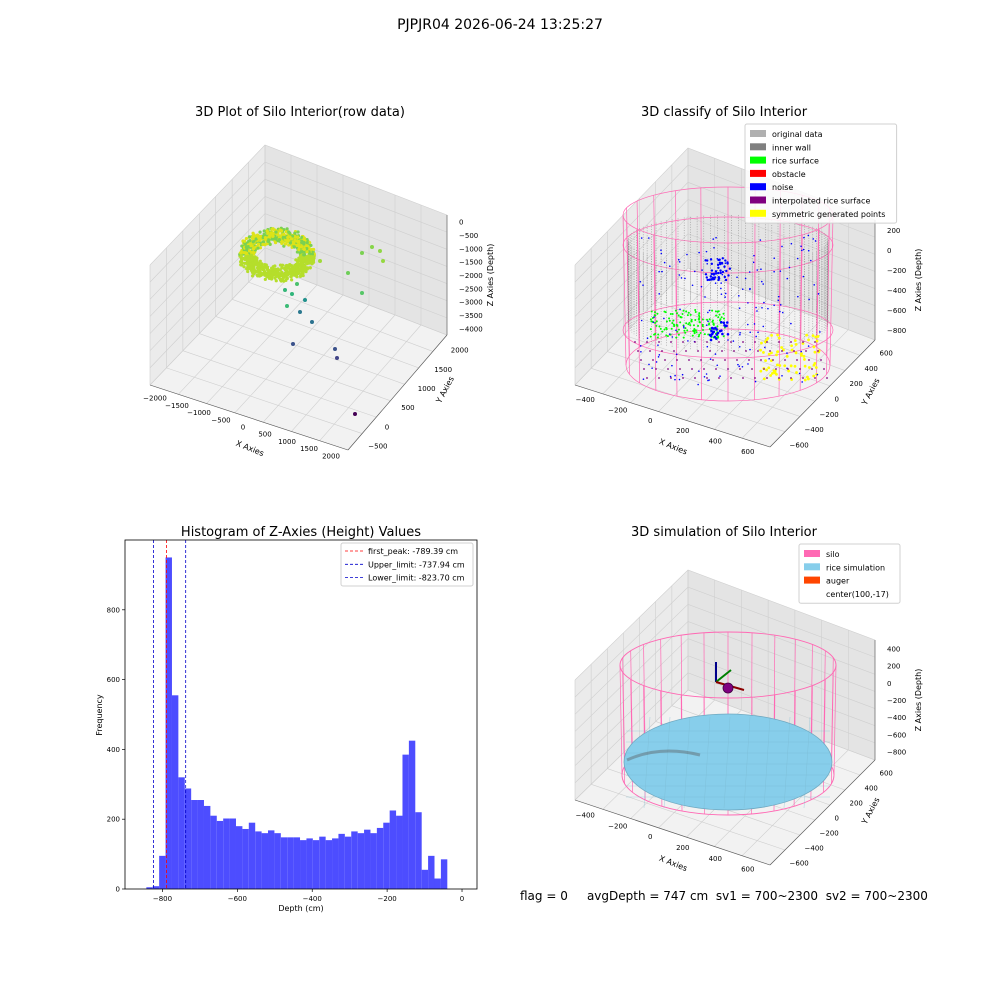 The width and height of the screenshot is (1000, 1000). I want to click on x-tick-label: 600, so click(747, 870).